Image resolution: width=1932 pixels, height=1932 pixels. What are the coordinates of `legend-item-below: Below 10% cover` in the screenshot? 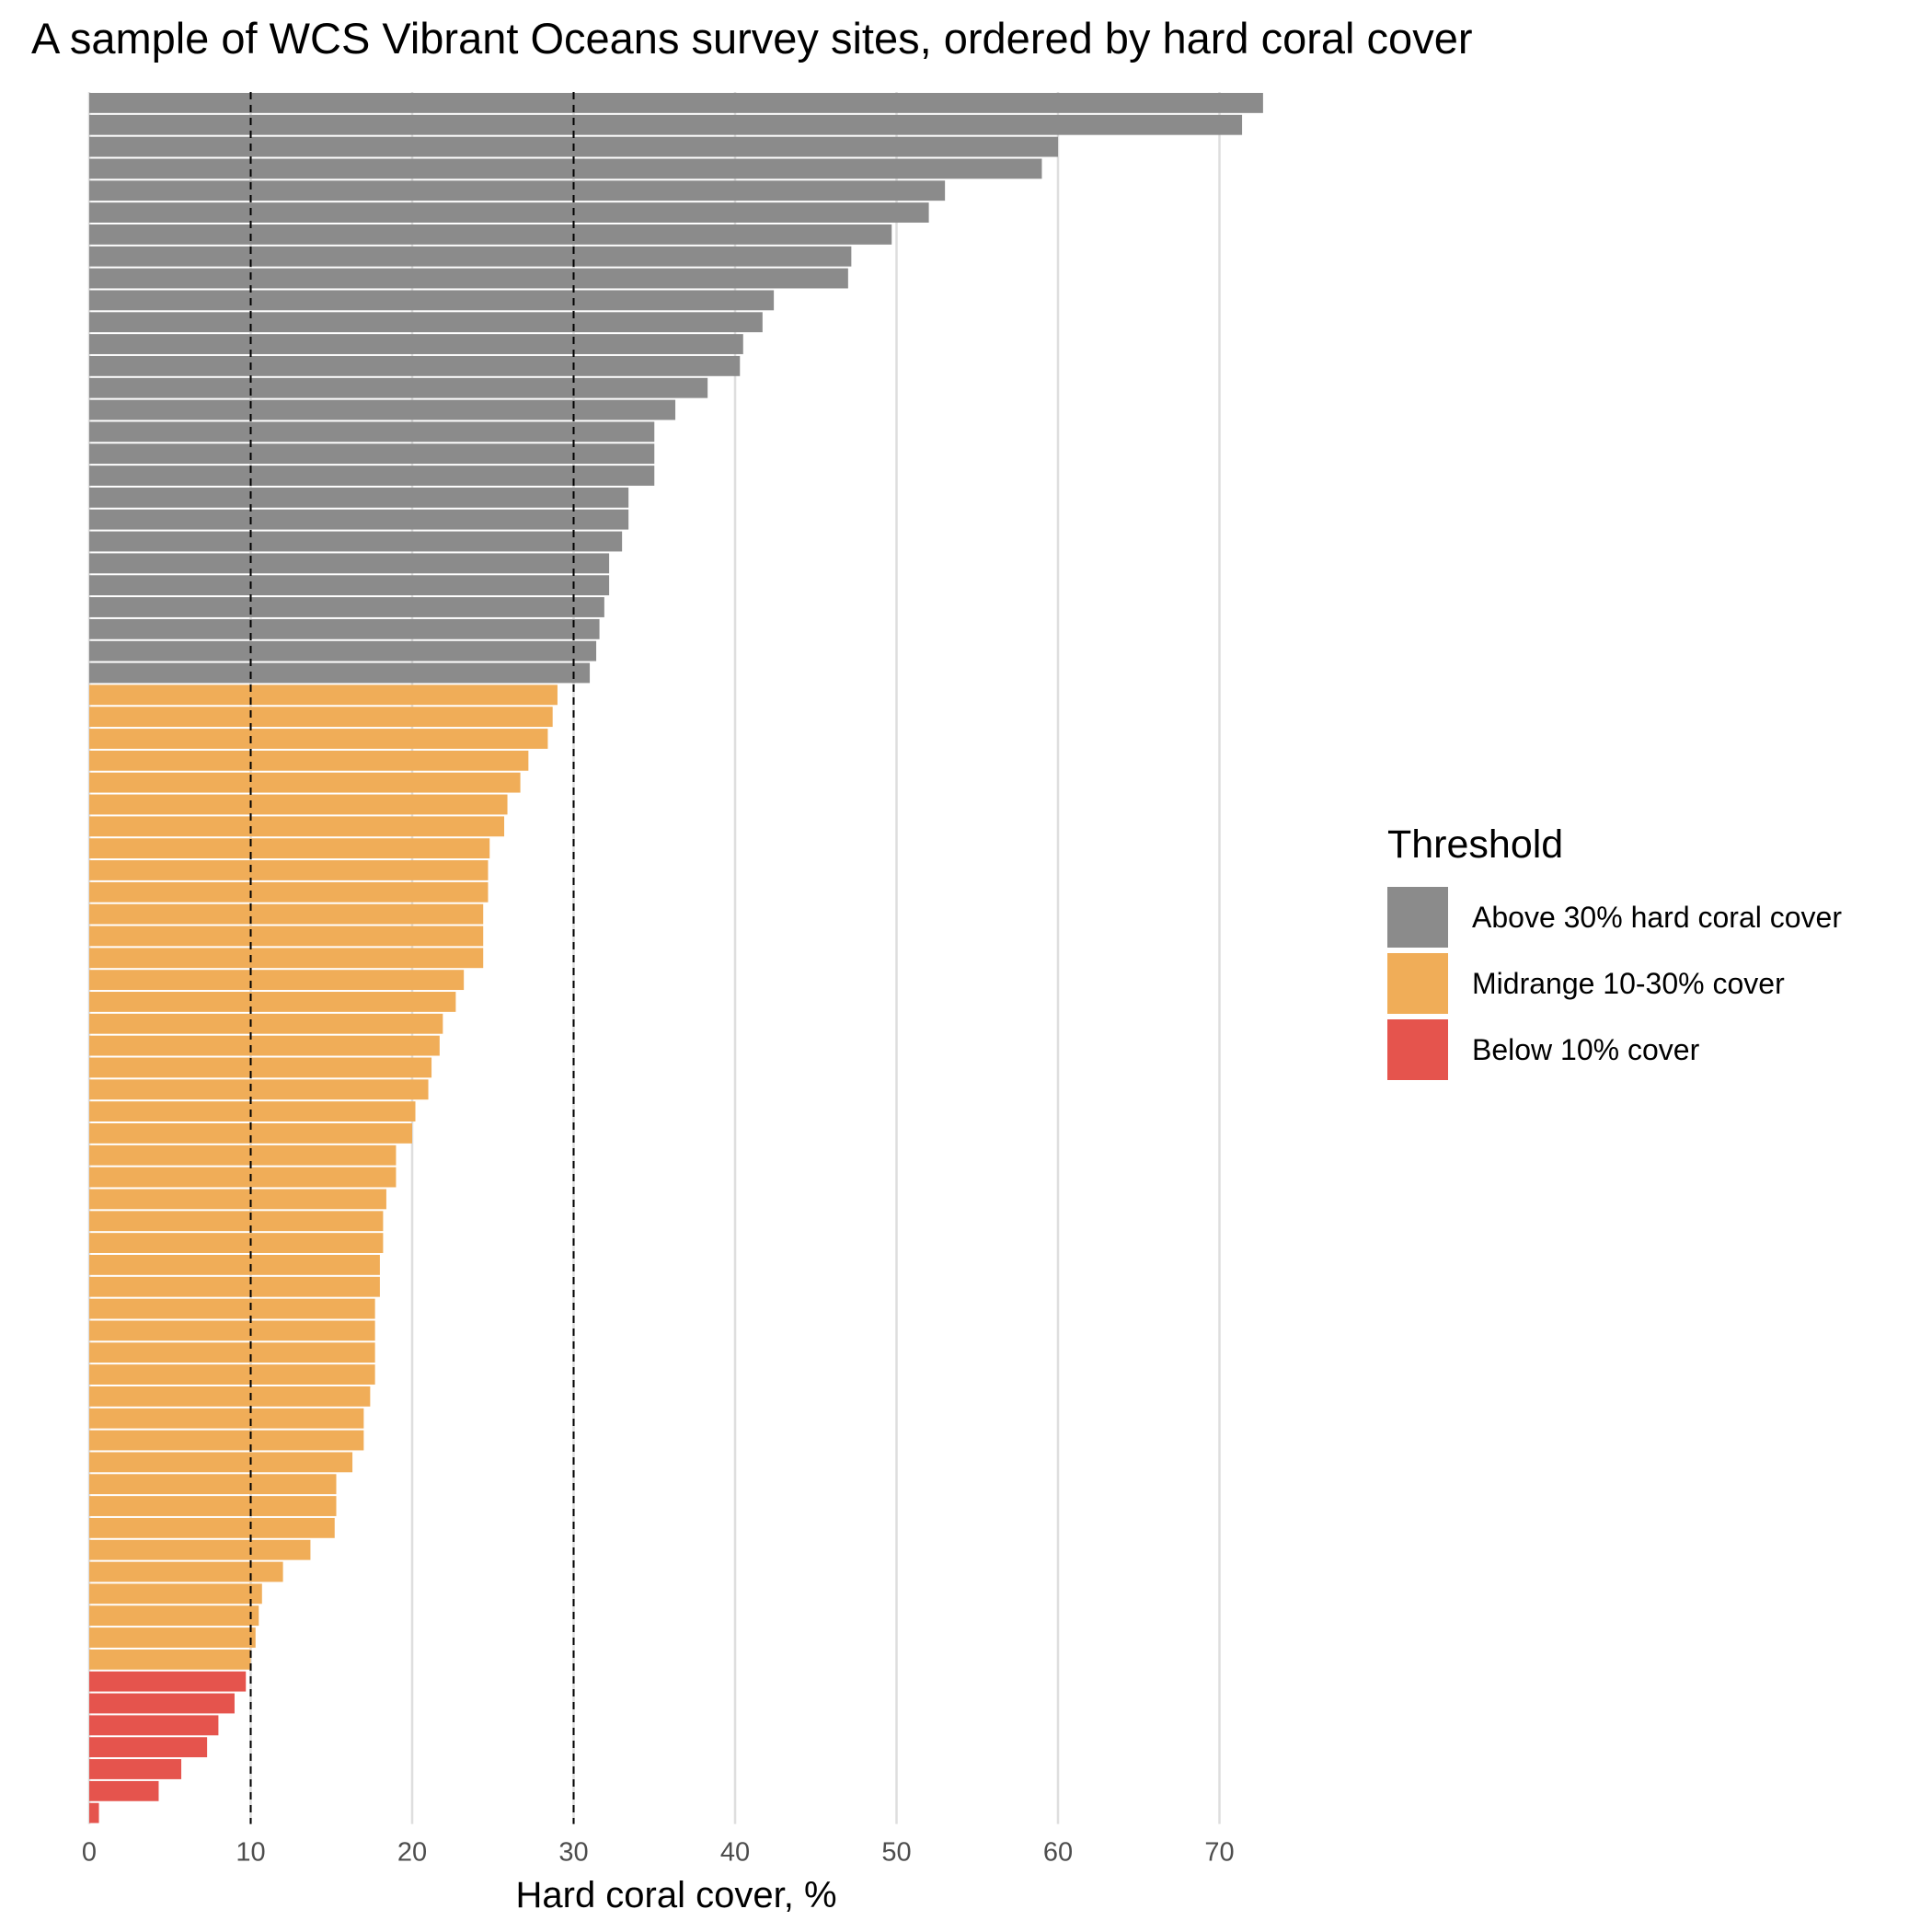 It's located at (1614, 1050).